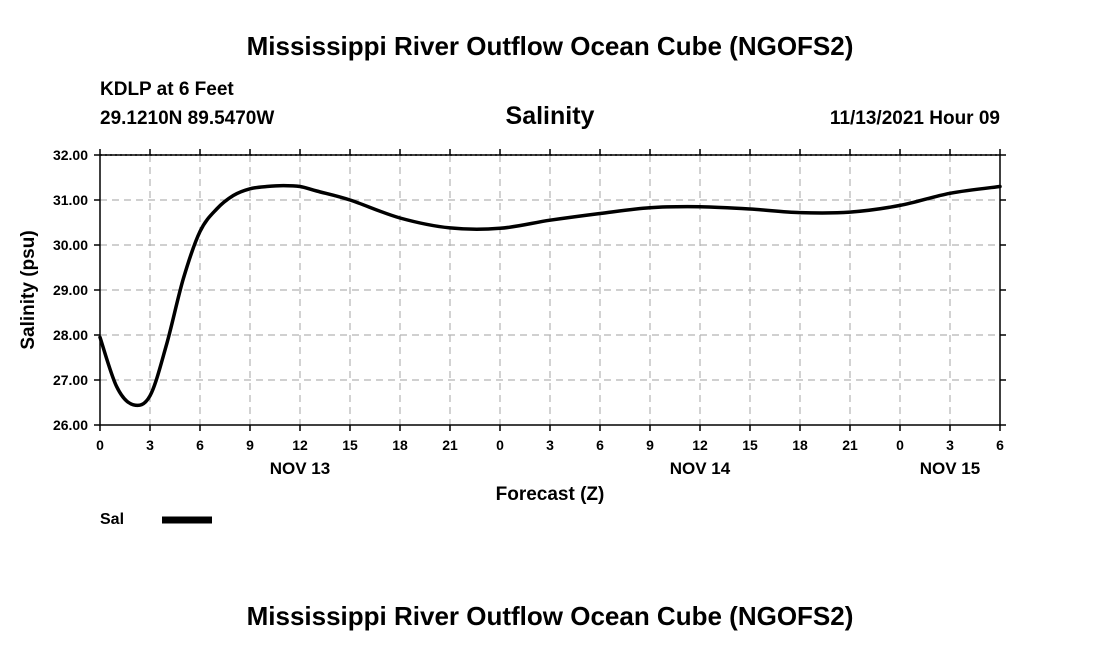 This screenshot has width=1100, height=650. Describe the element at coordinates (70, 290) in the screenshot. I see `y-tick-label: 29.00` at that location.